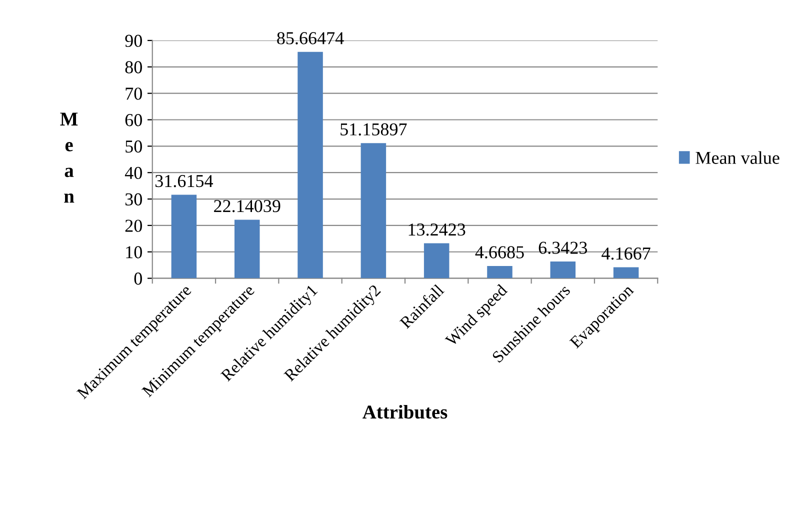 The height and width of the screenshot is (506, 802). I want to click on data-label: 6.3423, so click(563, 248).